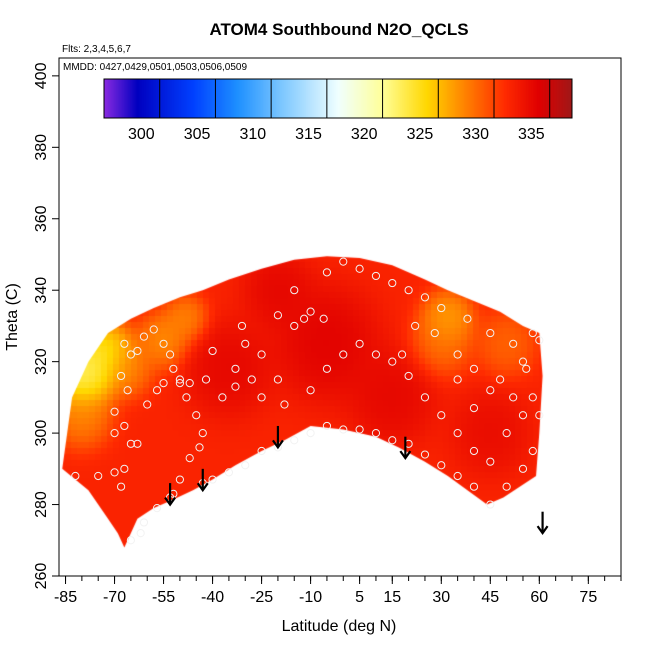 The width and height of the screenshot is (650, 650). Describe the element at coordinates (163, 597) in the screenshot. I see `x-tick-label: -55` at that location.